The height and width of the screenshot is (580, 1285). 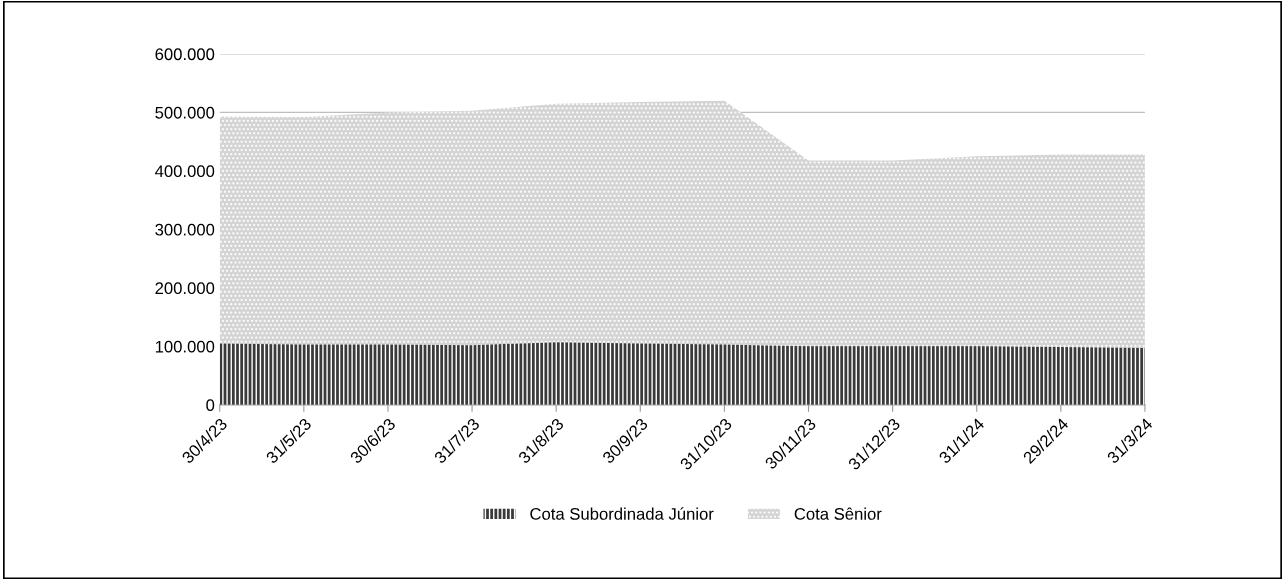 What do you see at coordinates (185, 112) in the screenshot?
I see `y-tick-label: 500.000` at bounding box center [185, 112].